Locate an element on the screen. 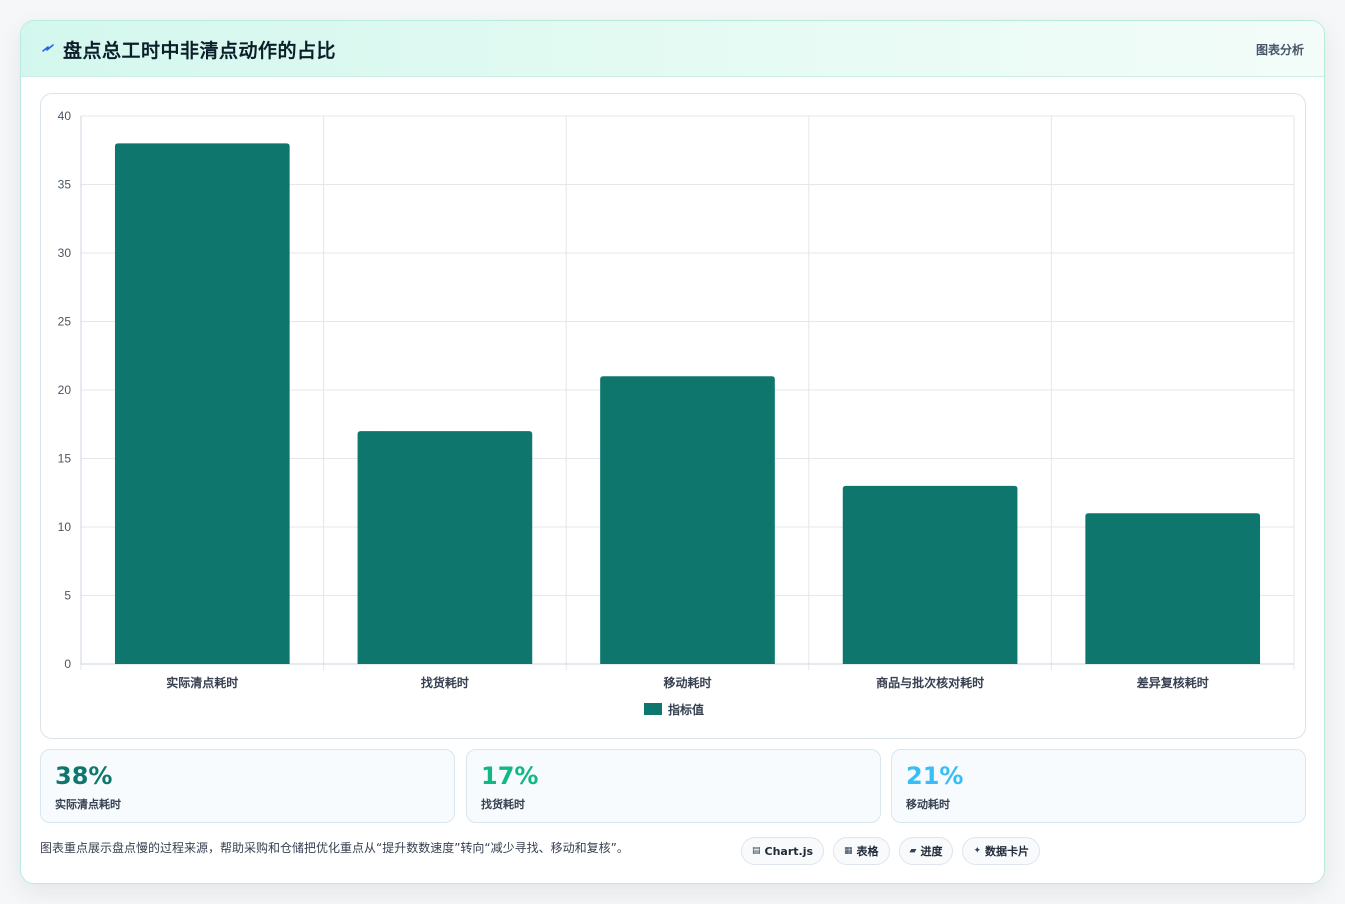 This screenshot has height=904, width=1345. y-tick-label: 15 is located at coordinates (65, 459).